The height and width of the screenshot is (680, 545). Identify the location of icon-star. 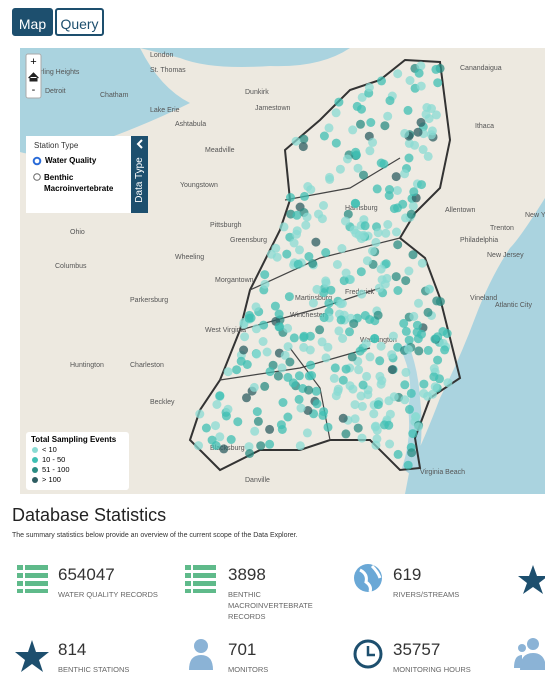
(531, 579).